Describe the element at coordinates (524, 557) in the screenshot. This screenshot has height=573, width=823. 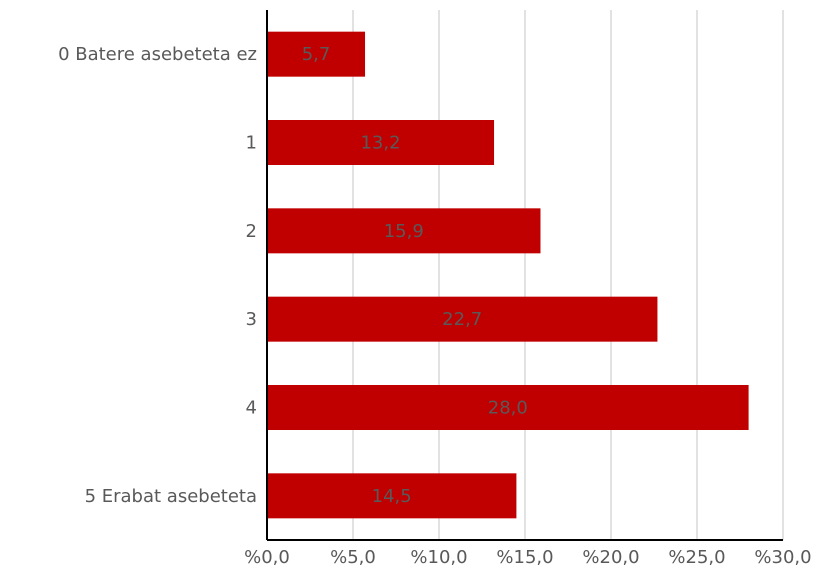
I see `x-tick-label-3: %15,0` at that location.